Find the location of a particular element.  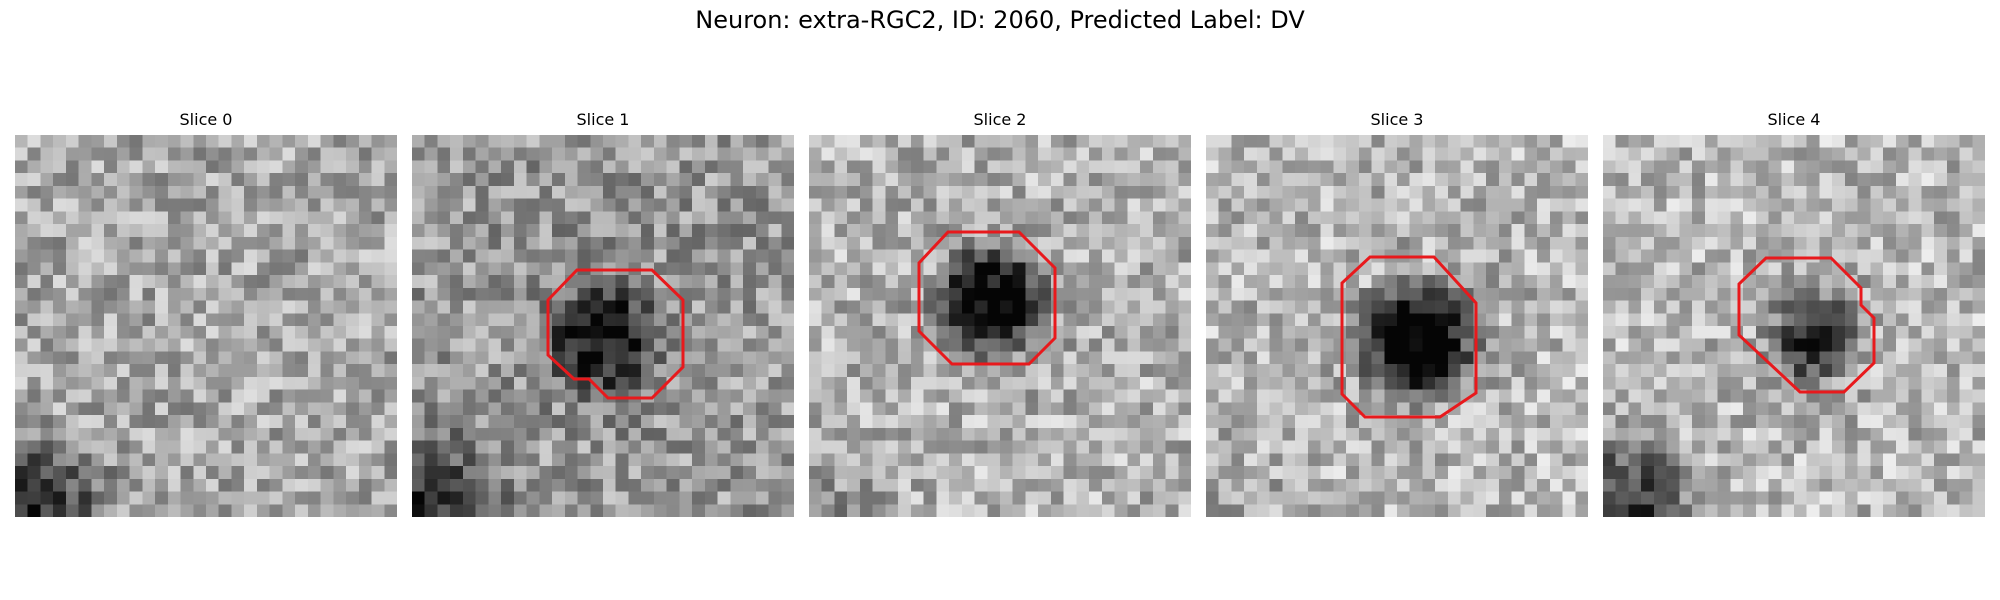

slice-title-3: Slice 3 is located at coordinates (1397, 119).